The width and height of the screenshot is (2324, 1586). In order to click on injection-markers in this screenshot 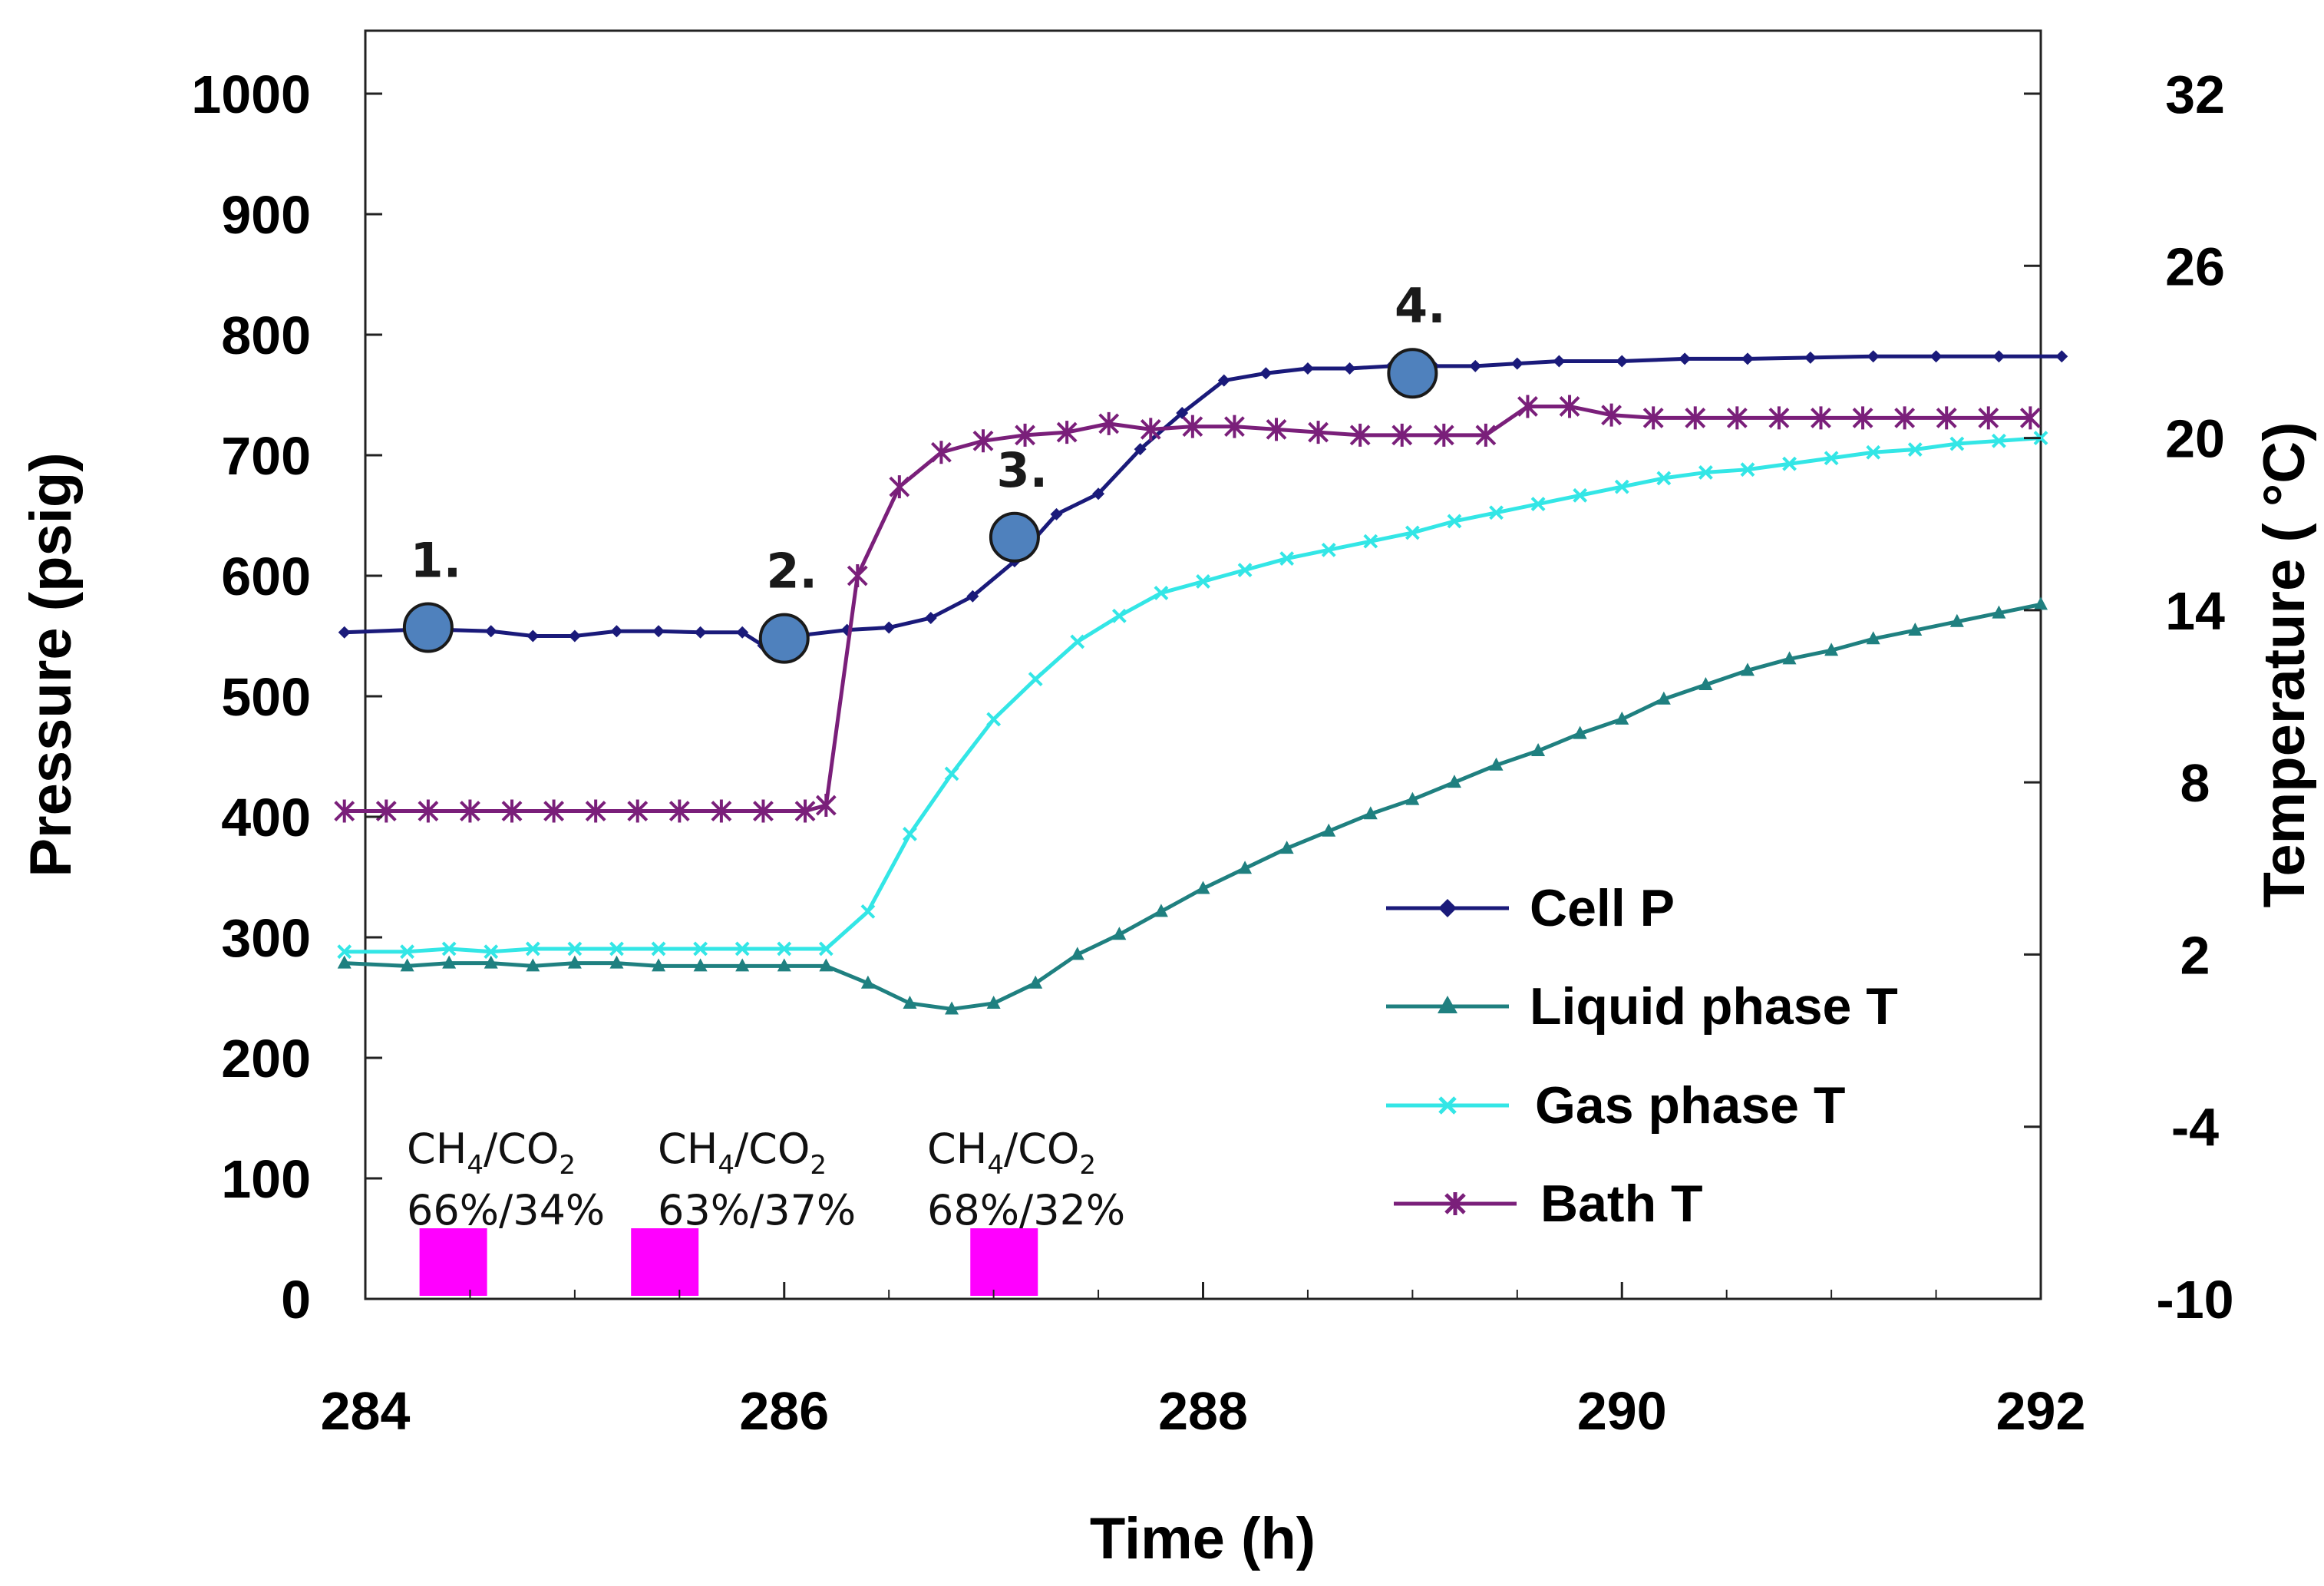, I will do `click(728, 1262)`.